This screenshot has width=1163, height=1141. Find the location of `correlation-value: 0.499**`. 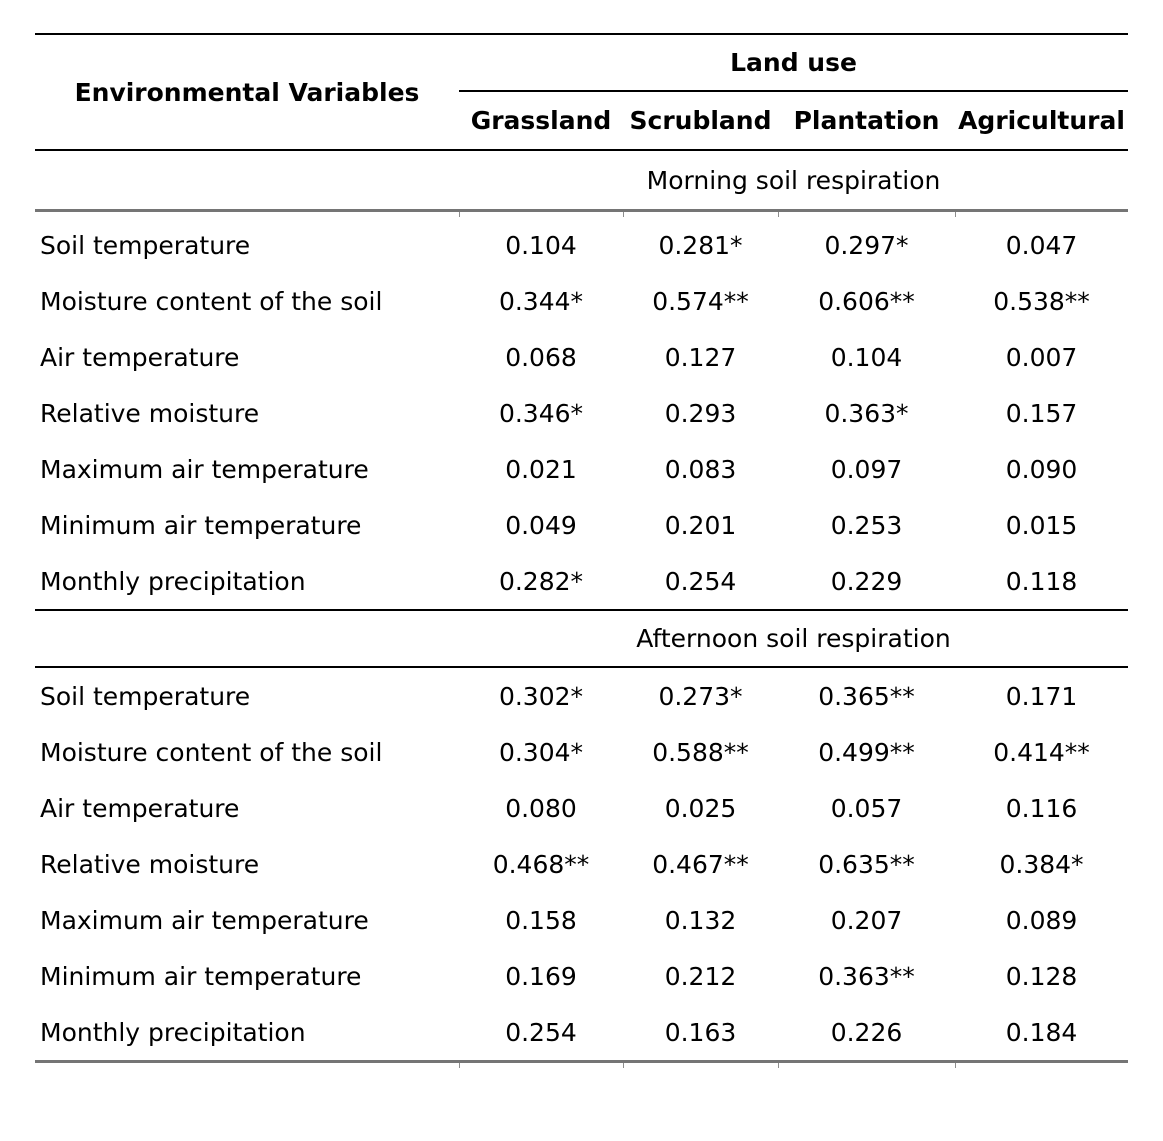

correlation-value: 0.499** is located at coordinates (866, 752).